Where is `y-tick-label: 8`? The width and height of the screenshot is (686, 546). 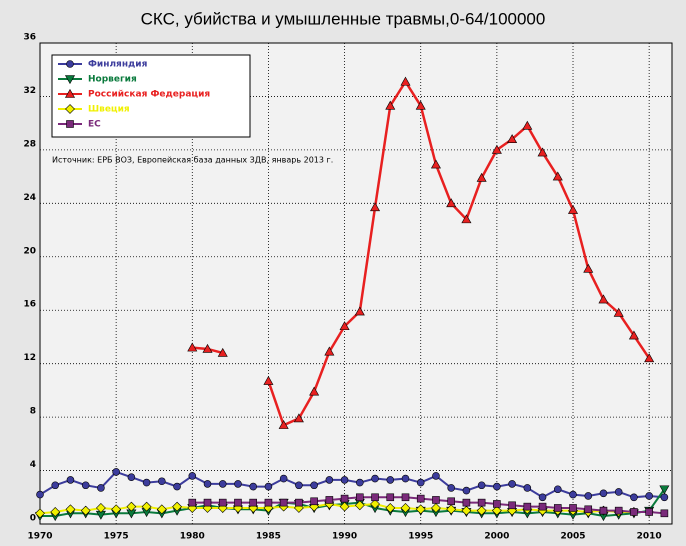 y-tick-label: 8 is located at coordinates (33, 412).